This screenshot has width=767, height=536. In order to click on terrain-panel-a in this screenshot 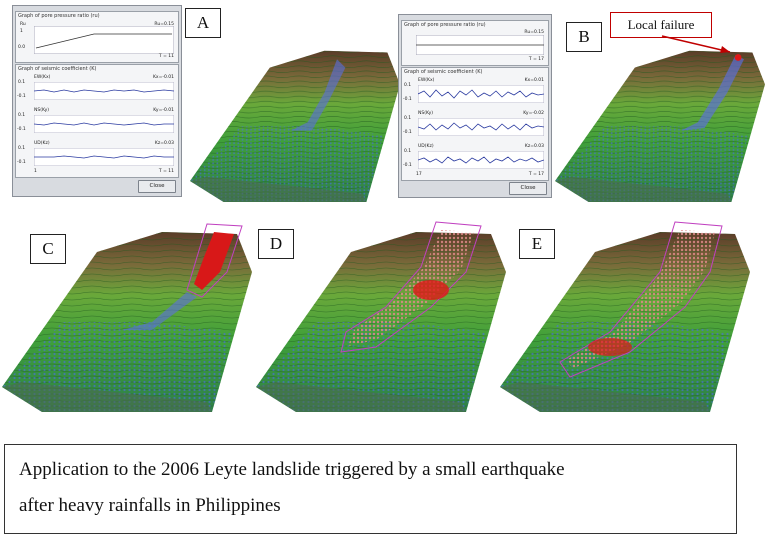, I will do `click(295, 118)`.